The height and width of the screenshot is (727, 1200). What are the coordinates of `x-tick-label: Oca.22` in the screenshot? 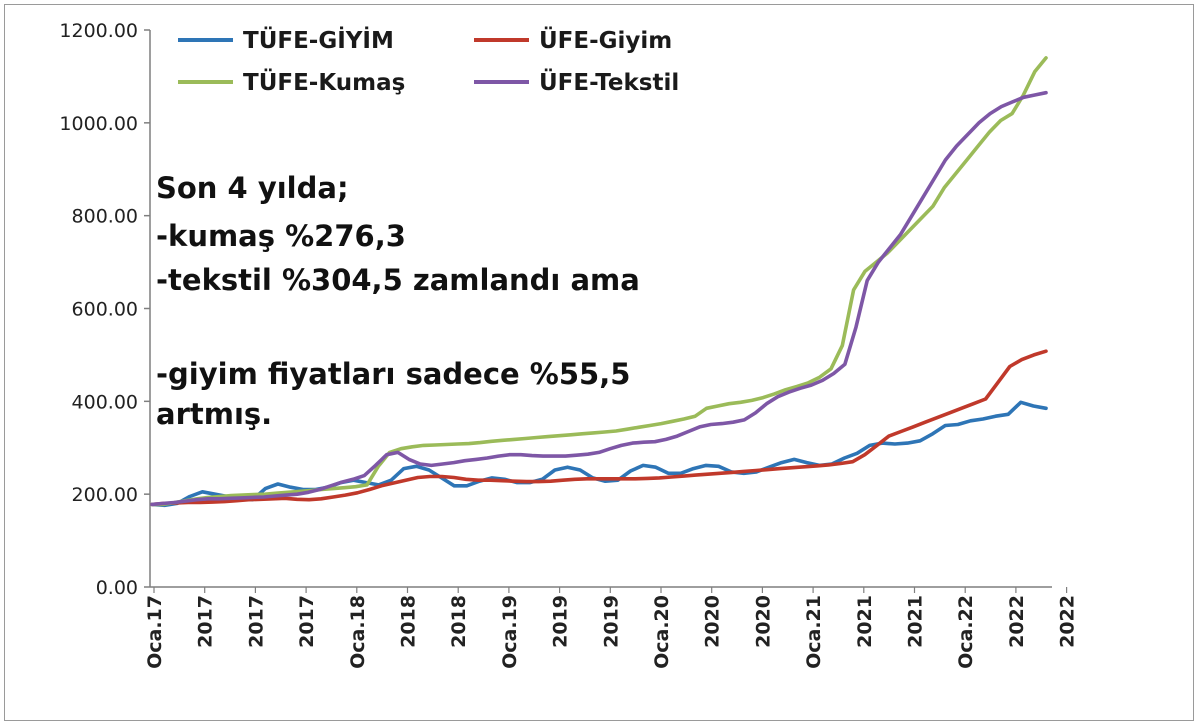 It's located at (966, 632).